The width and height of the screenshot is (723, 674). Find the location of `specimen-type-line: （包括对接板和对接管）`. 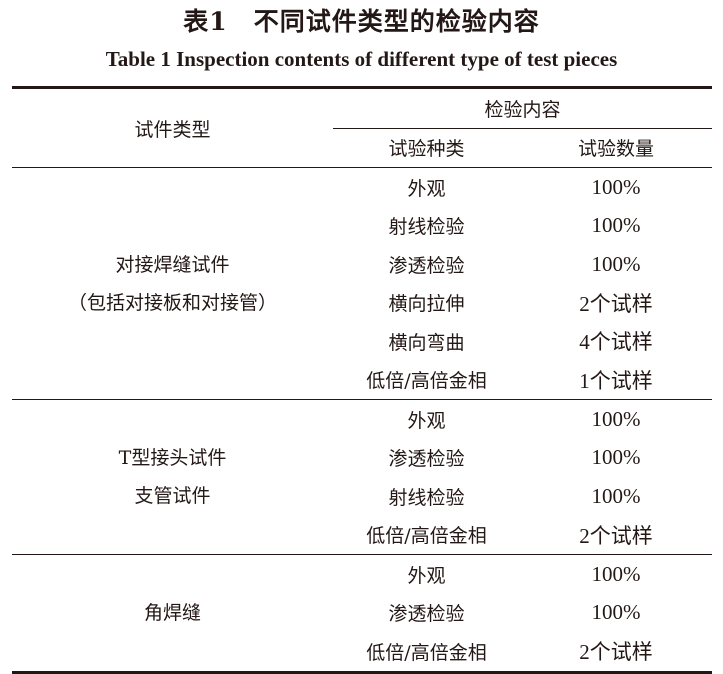

specimen-type-line: （包括对接板和对接管） is located at coordinates (172, 302).